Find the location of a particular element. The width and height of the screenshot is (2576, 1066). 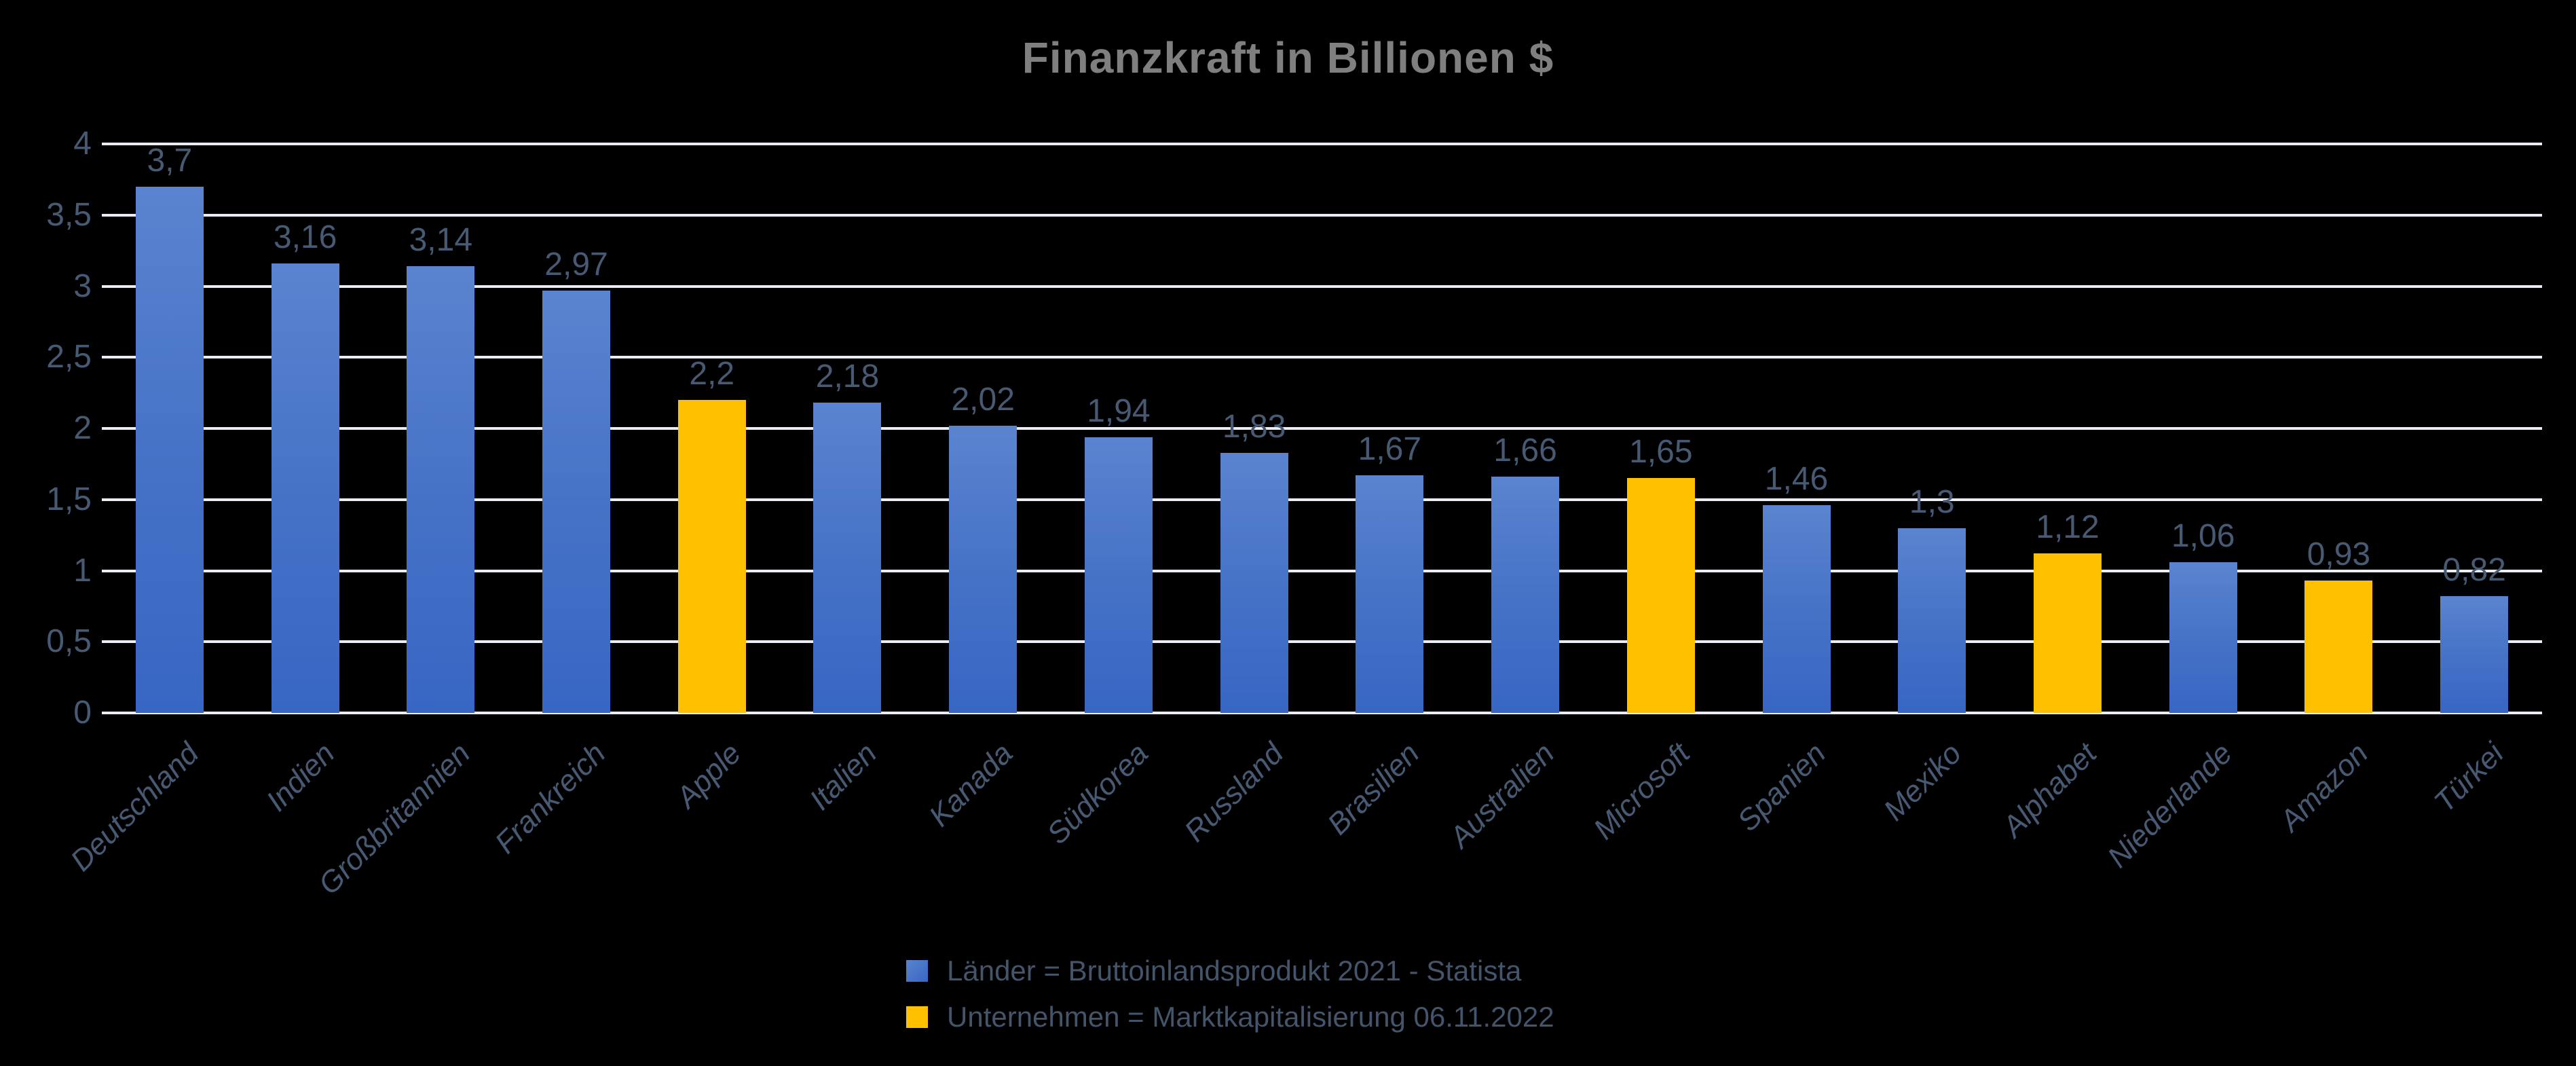

bar-value-label-mexiko: 1,3 is located at coordinates (1932, 501).